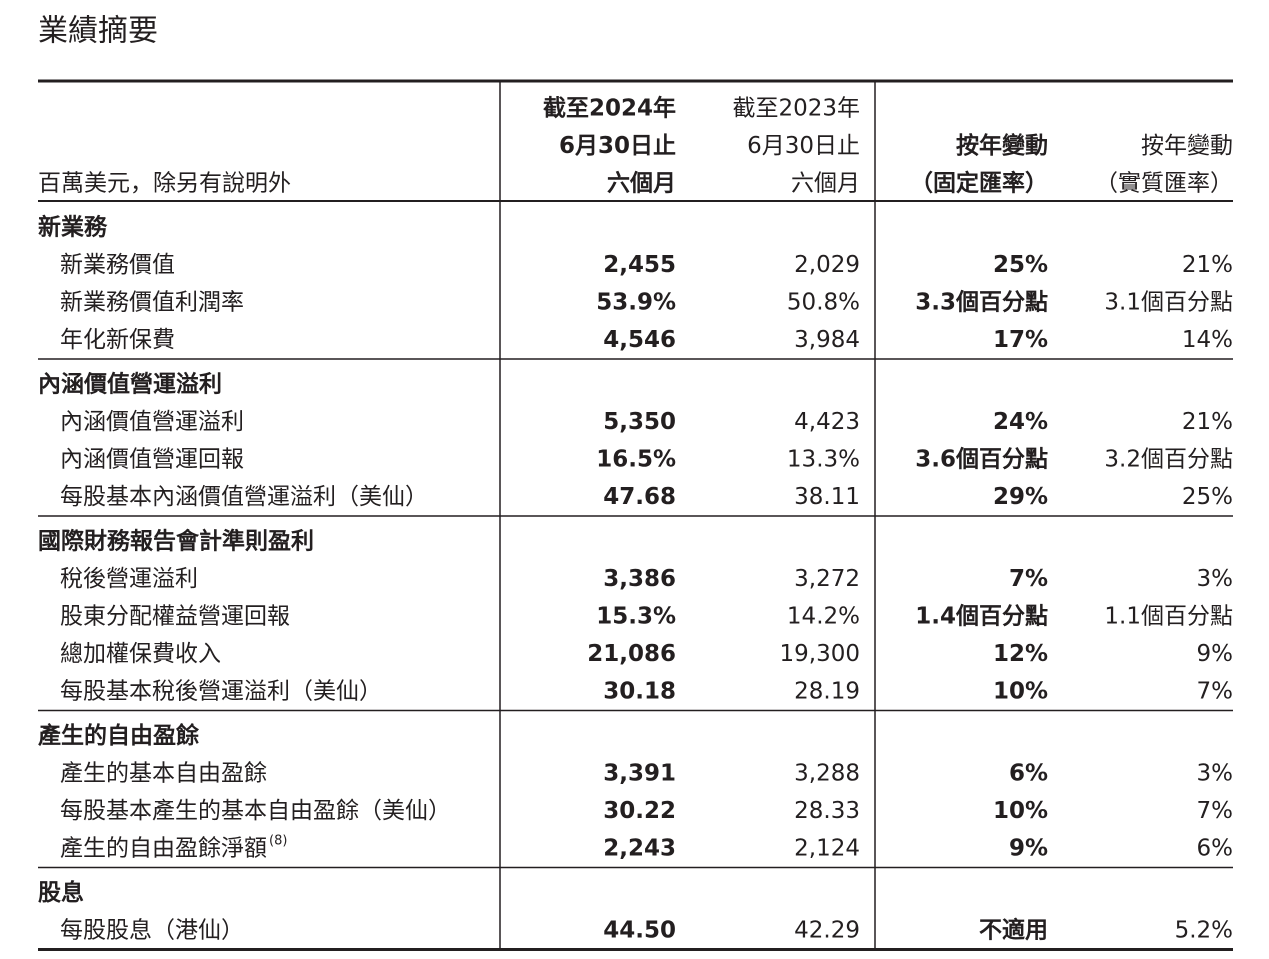 This screenshot has height=959, width=1269. Describe the element at coordinates (639, 497) in the screenshot. I see `cell-value: 47.68` at that location.